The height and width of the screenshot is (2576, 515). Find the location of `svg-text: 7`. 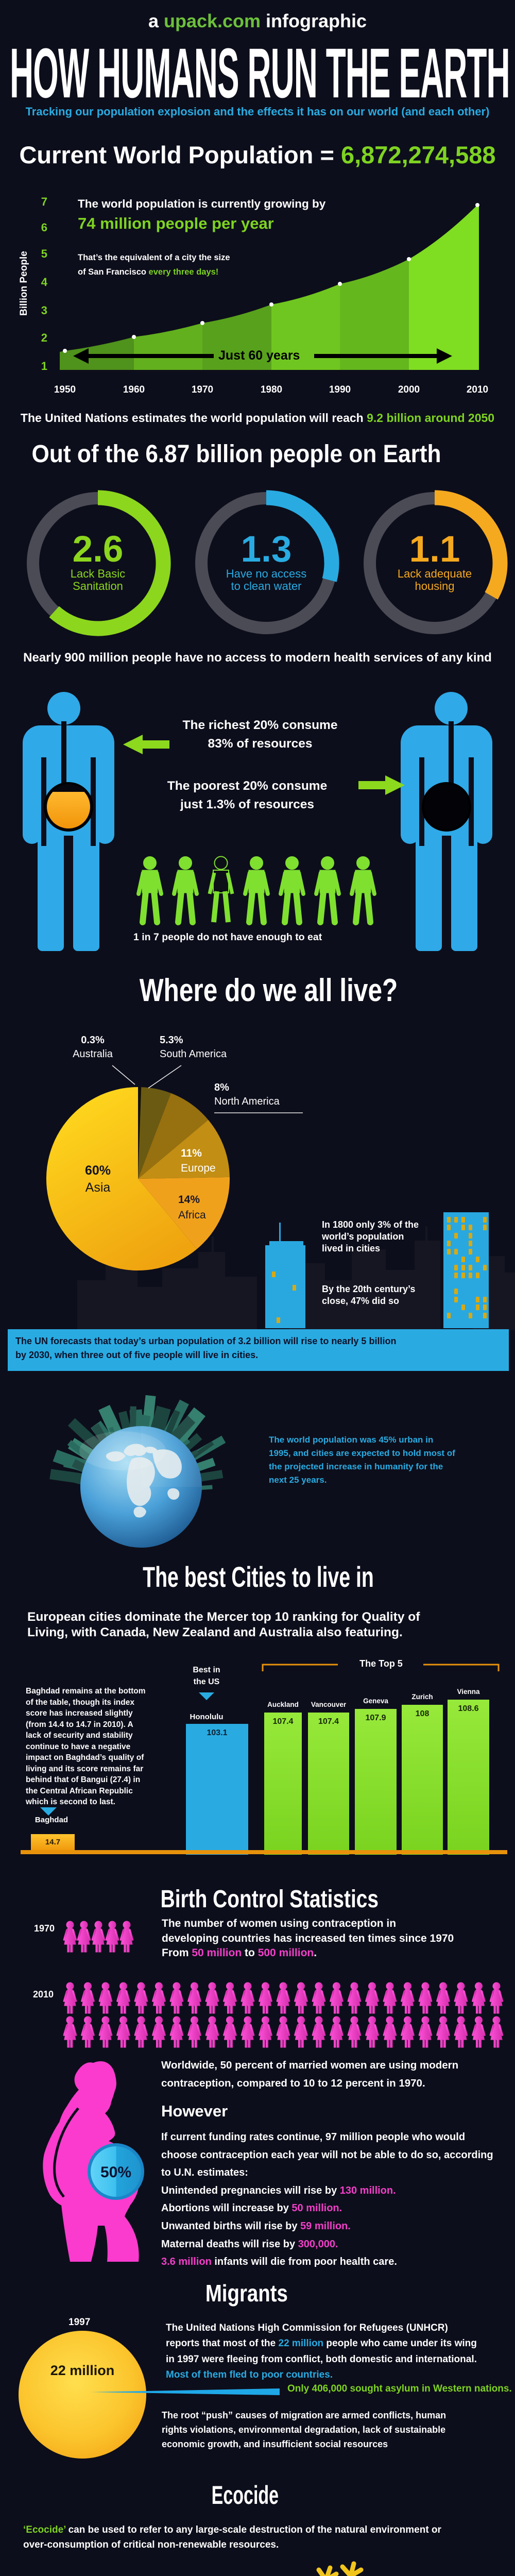

svg-text: 7 is located at coordinates (44, 201).